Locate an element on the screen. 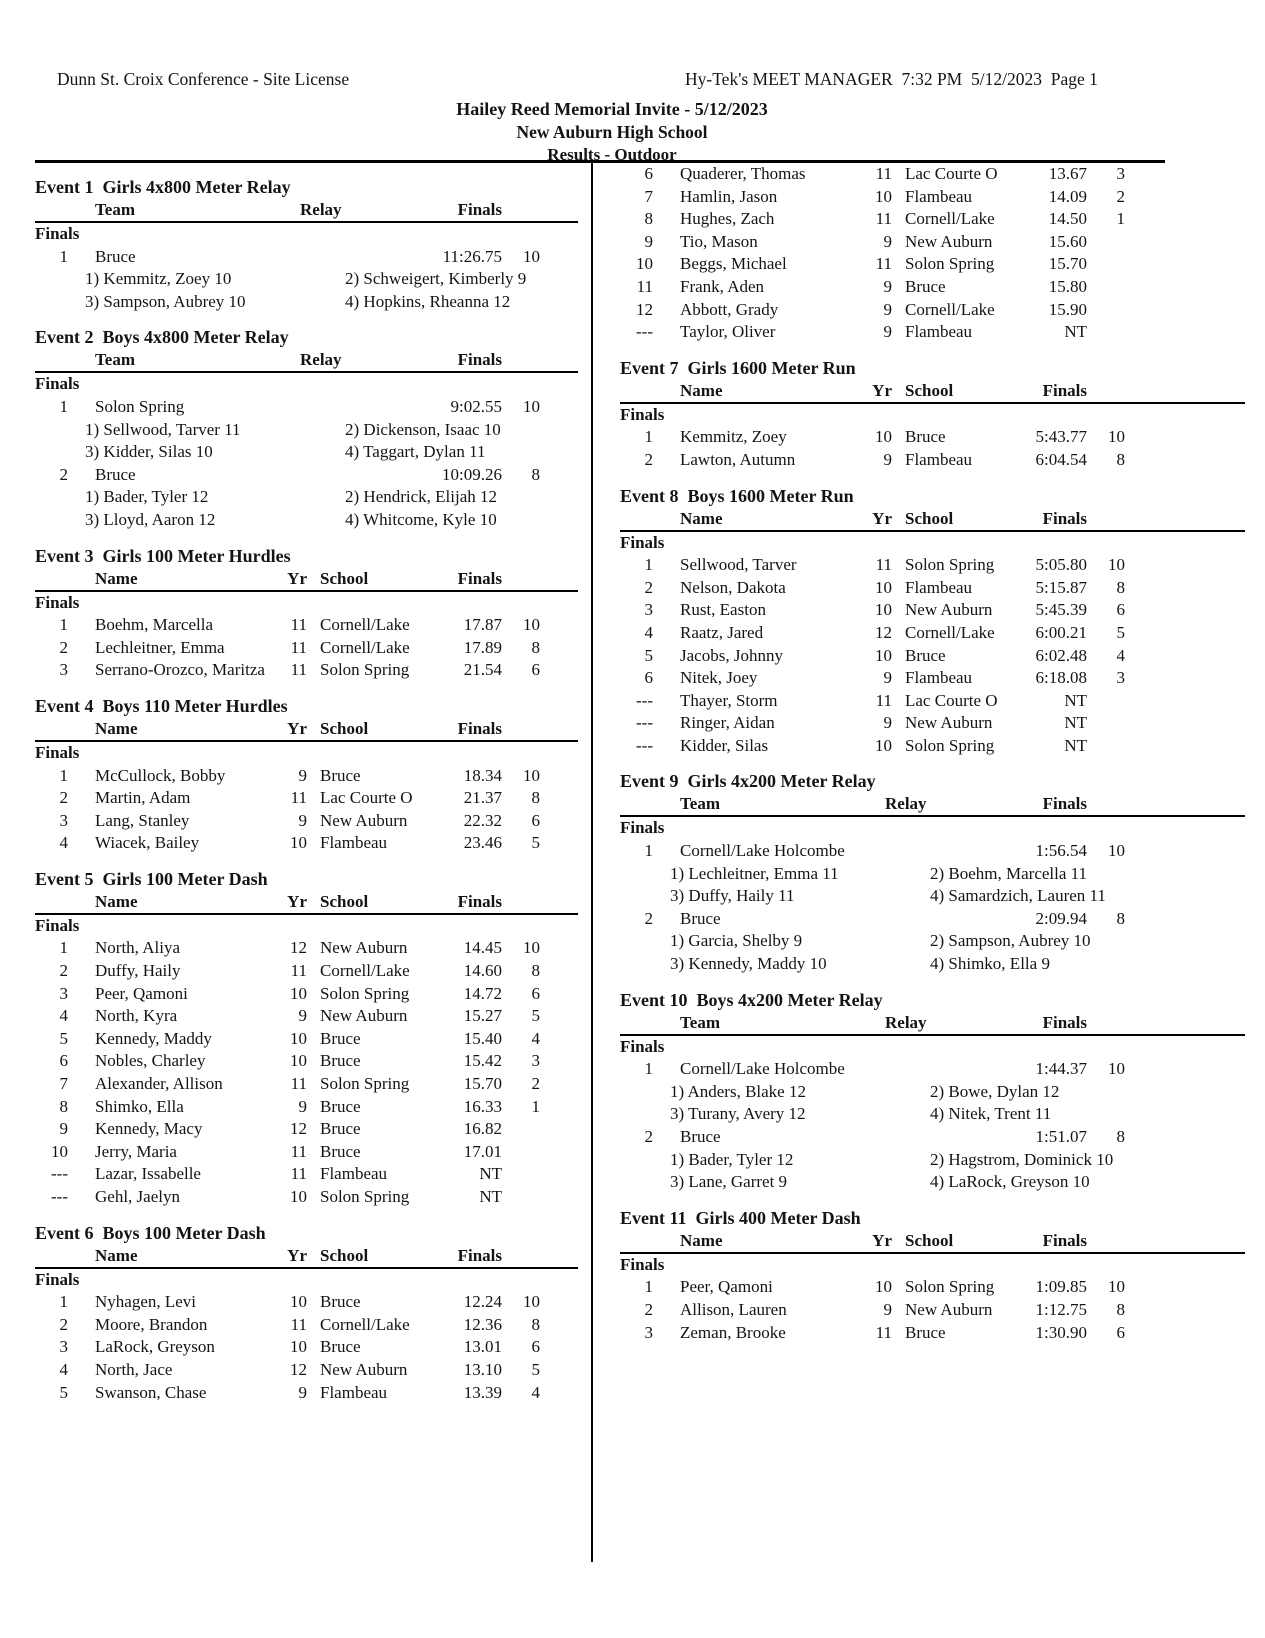 This screenshot has width=1265, height=1638. relay-team-row: 2 Bruce 2:09.94 8 is located at coordinates (873, 919).